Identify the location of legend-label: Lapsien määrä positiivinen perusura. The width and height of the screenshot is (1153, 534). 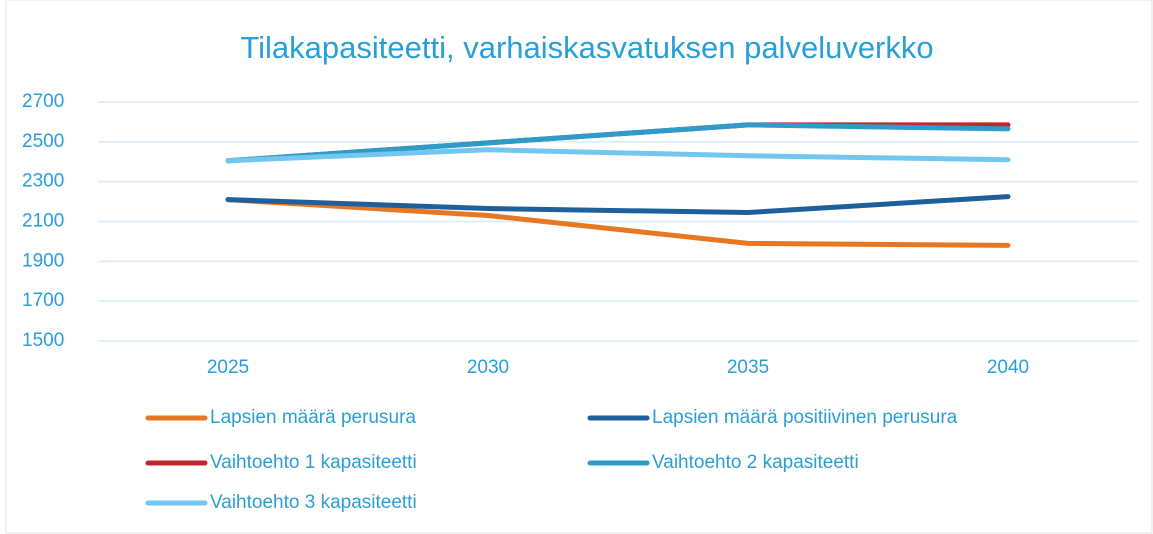
(805, 417).